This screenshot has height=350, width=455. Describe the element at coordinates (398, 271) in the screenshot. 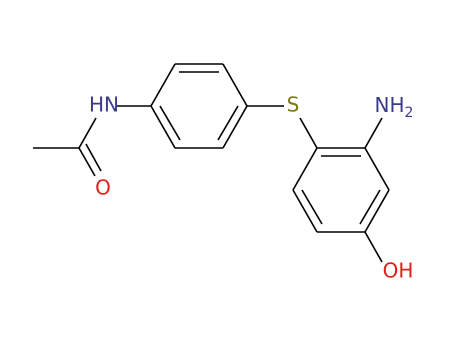

I see `atom-label: OH` at that location.